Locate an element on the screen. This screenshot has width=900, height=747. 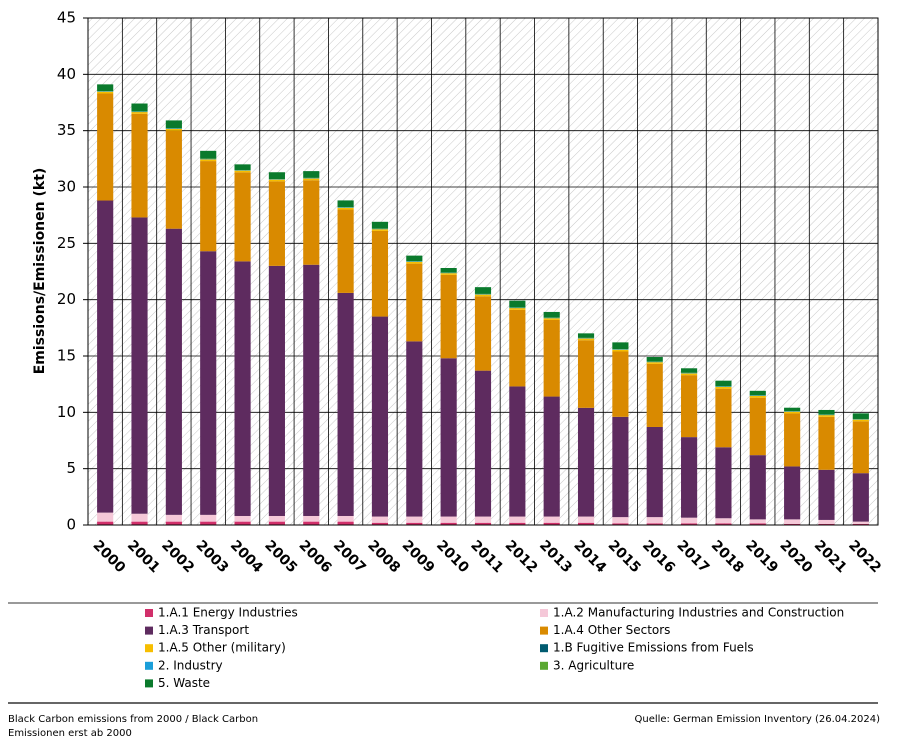
legend-label: 1.A.4 Other Sectors is located at coordinates (611, 630).